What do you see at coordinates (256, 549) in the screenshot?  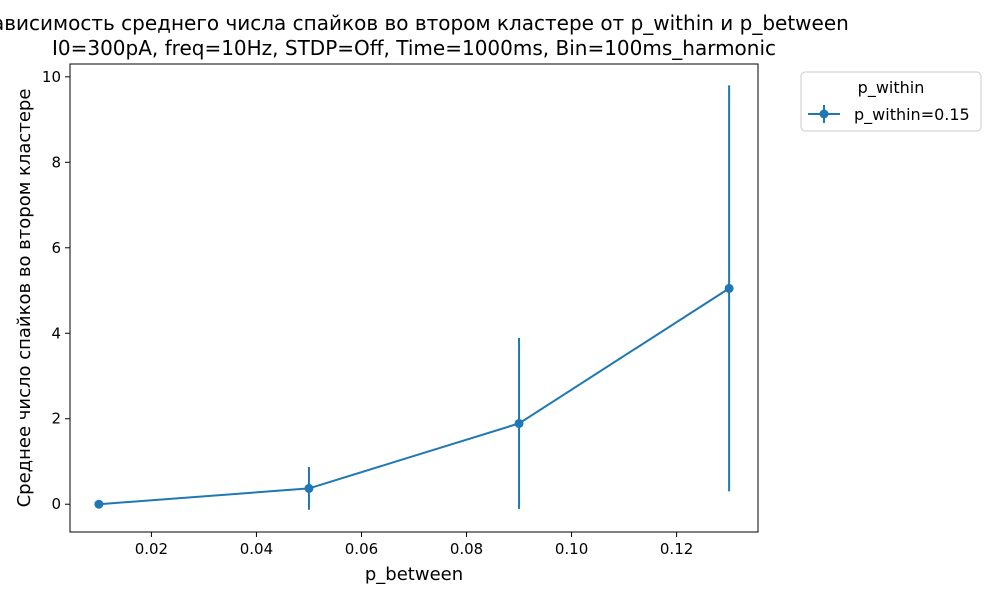 I see `x-tick-label: 0.04` at bounding box center [256, 549].